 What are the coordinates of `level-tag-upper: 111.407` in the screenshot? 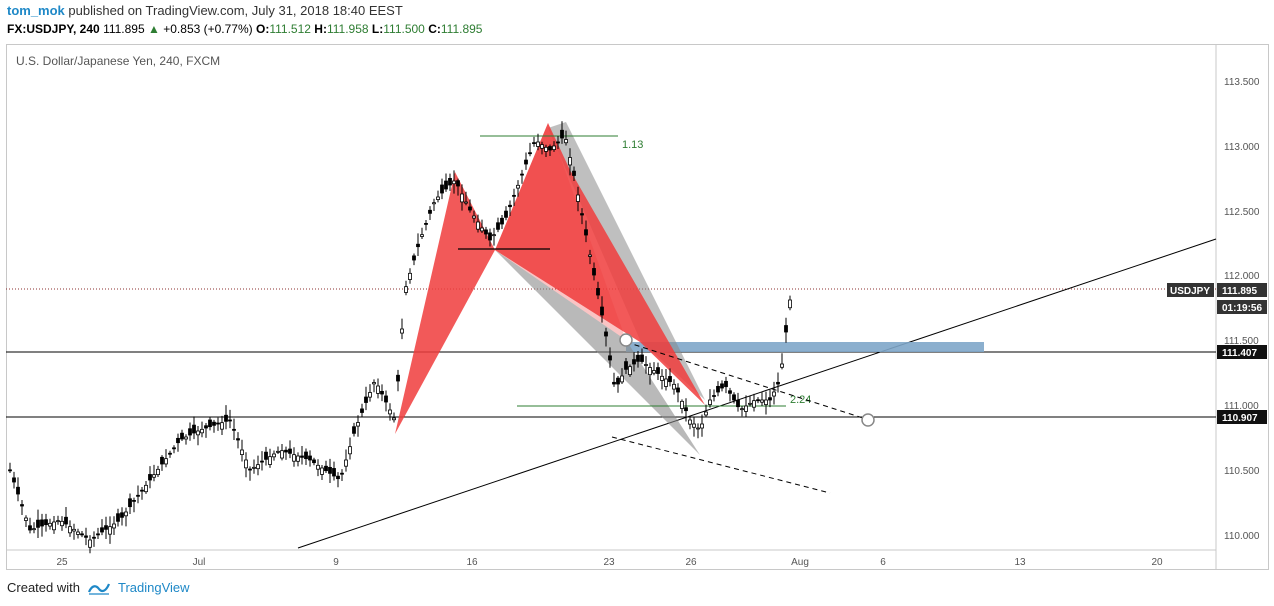 It's located at (1242, 352).